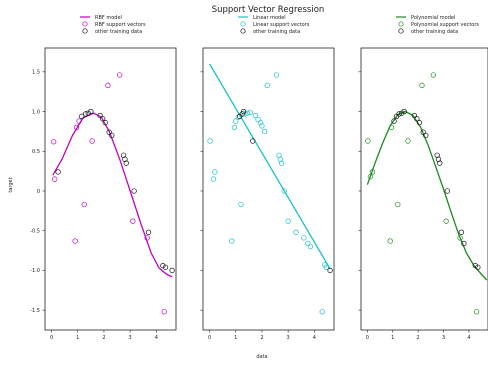  I want to click on legend-model-label: Linear model, so click(269, 18).